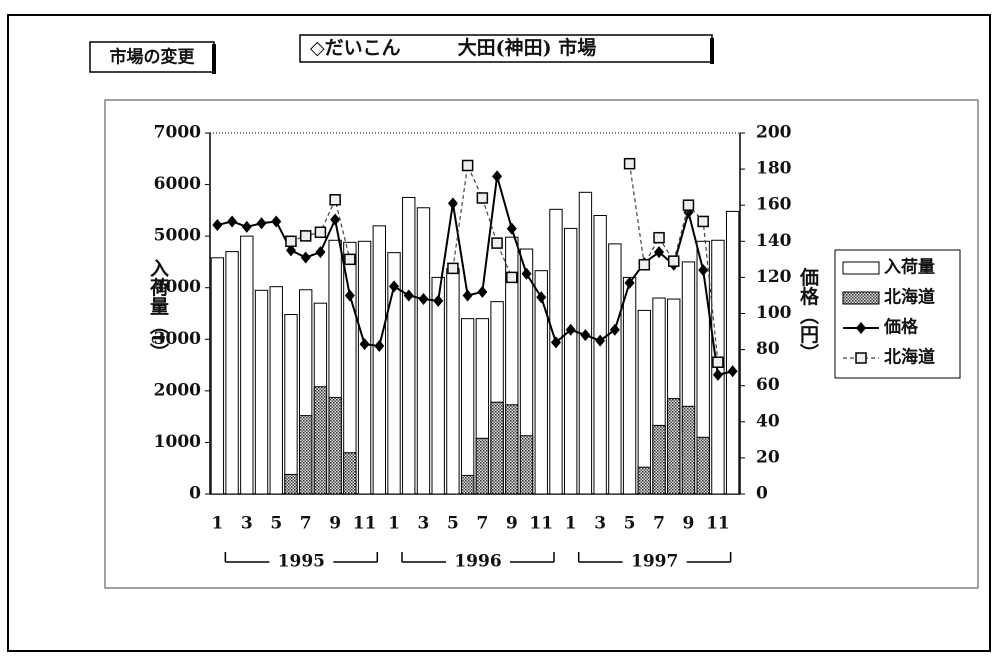 Image resolution: width=997 pixels, height=656 pixels. What do you see at coordinates (909, 267) in the screenshot?
I see `legend-label: 入荷量` at bounding box center [909, 267].